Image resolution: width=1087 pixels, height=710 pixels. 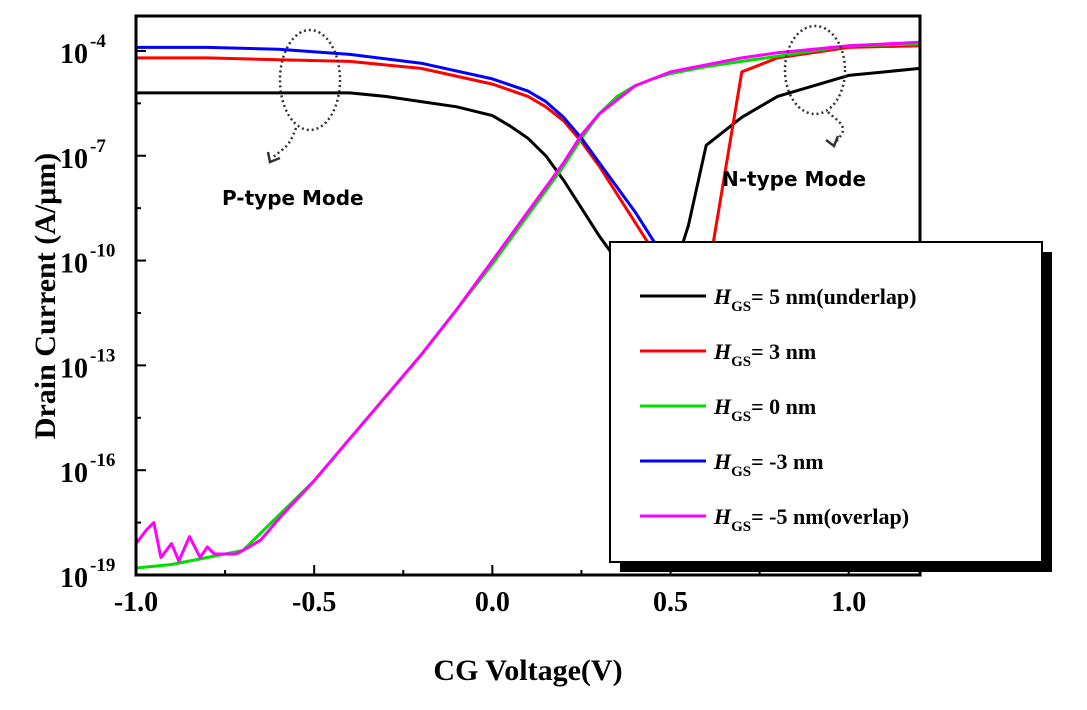 I want to click on n-type-arrow, so click(x=836, y=127).